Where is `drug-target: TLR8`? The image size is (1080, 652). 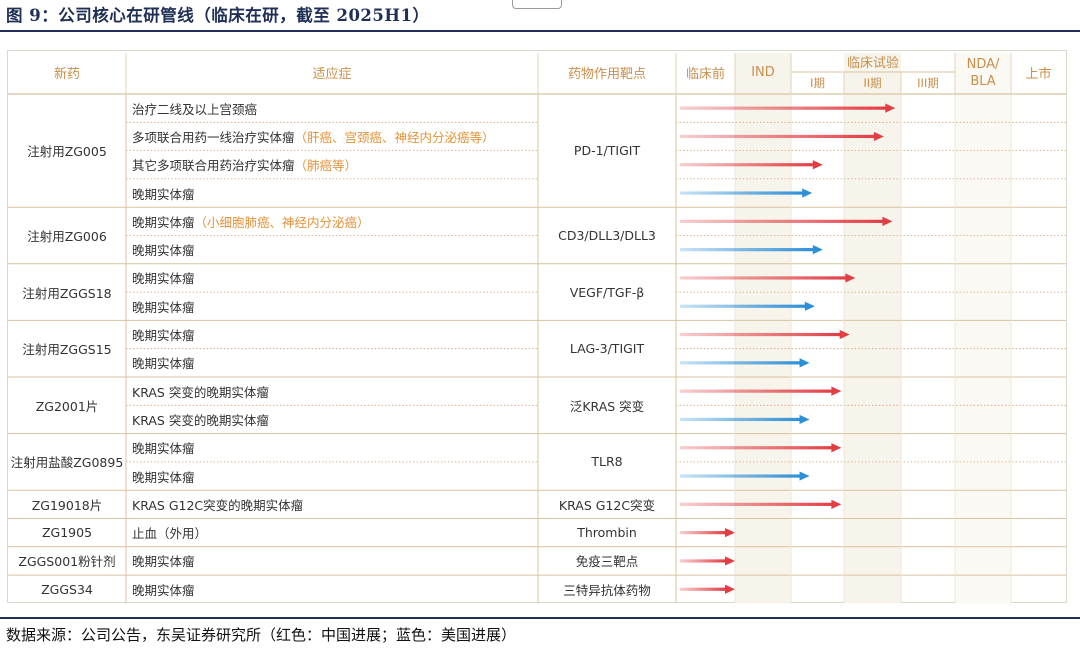 drug-target: TLR8 is located at coordinates (607, 462).